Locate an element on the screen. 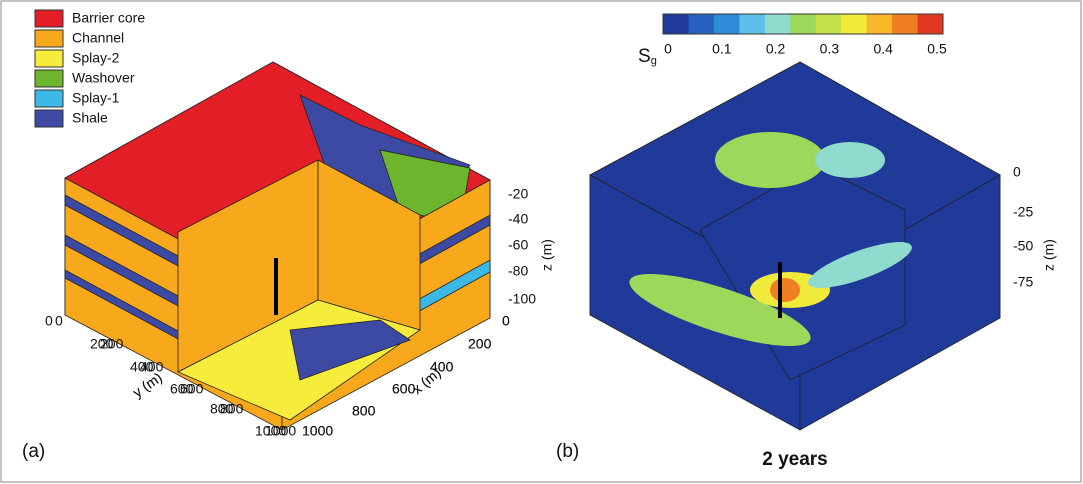 The height and width of the screenshot is (484, 1083). z-tick-label: -40 is located at coordinates (518, 219).